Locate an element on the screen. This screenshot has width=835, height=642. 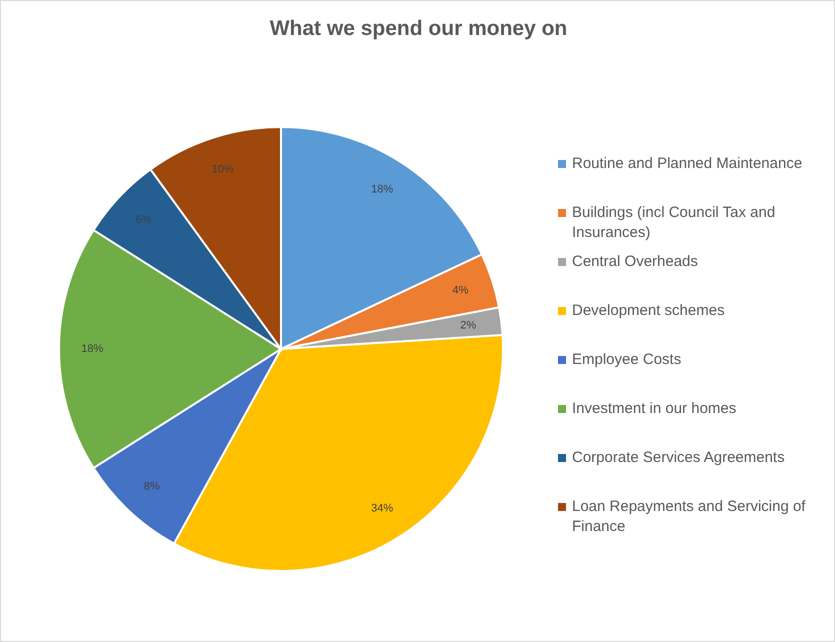
legend-label: Central Overheads is located at coordinates (635, 262).